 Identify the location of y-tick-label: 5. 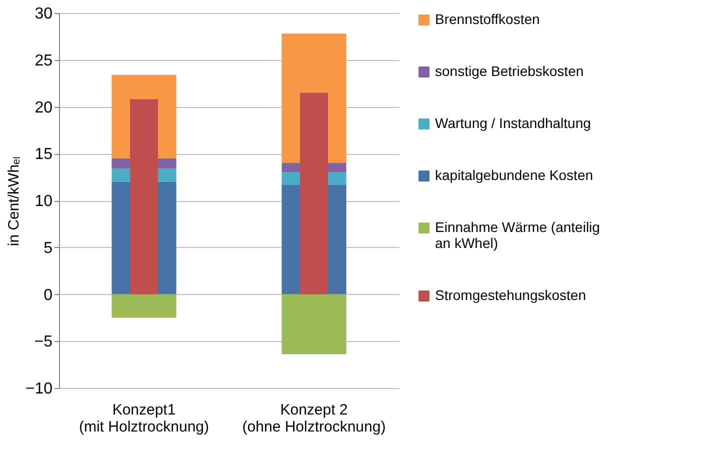
(48, 248).